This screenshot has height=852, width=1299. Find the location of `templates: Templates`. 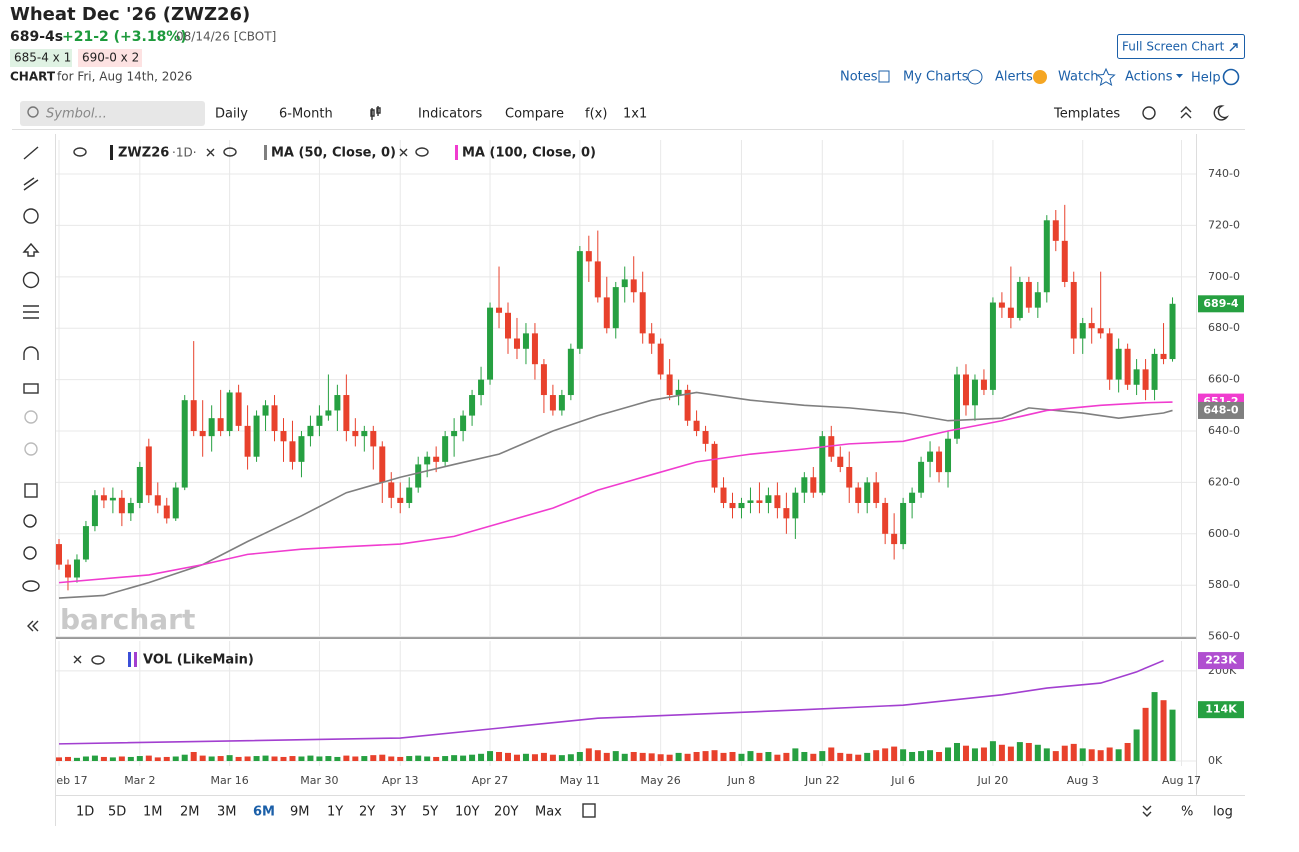

templates: Templates is located at coordinates (1086, 114).